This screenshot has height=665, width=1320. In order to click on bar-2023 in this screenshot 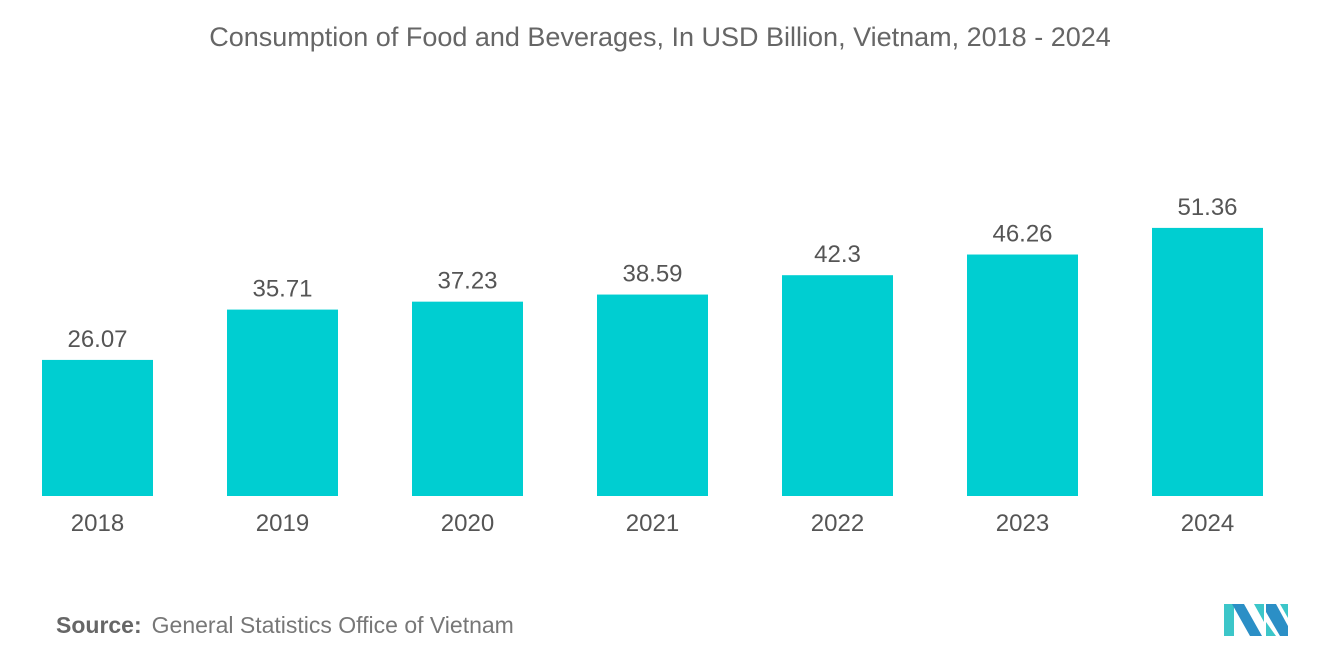, I will do `click(1022, 375)`.